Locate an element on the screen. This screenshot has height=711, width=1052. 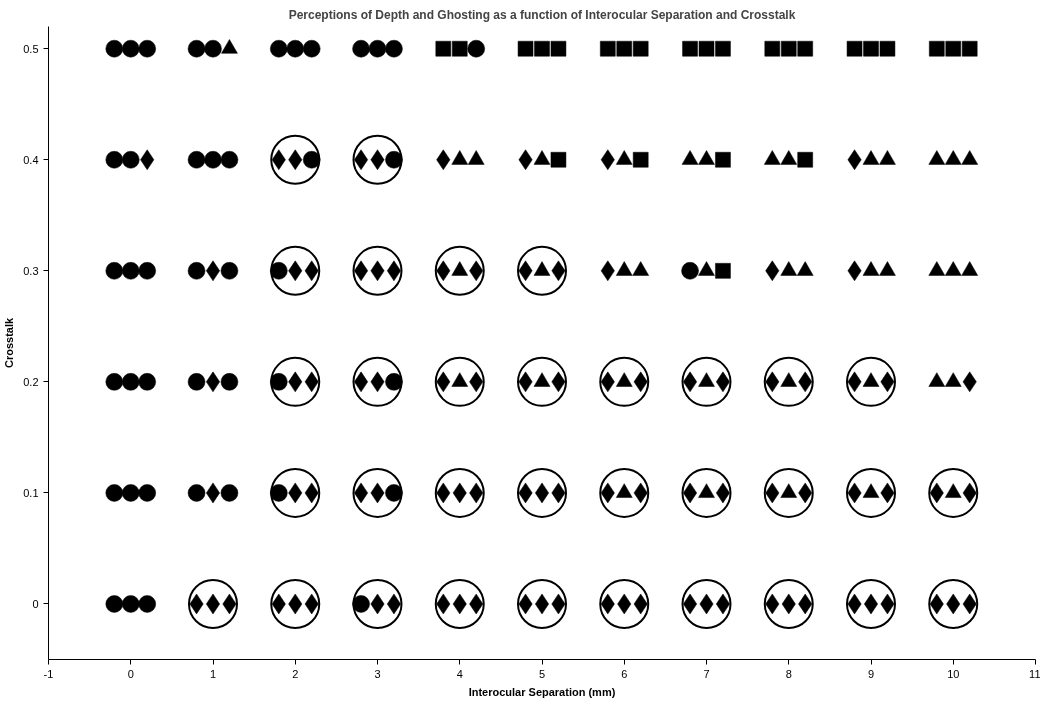
x-tick-label: -1 is located at coordinates (48, 673).